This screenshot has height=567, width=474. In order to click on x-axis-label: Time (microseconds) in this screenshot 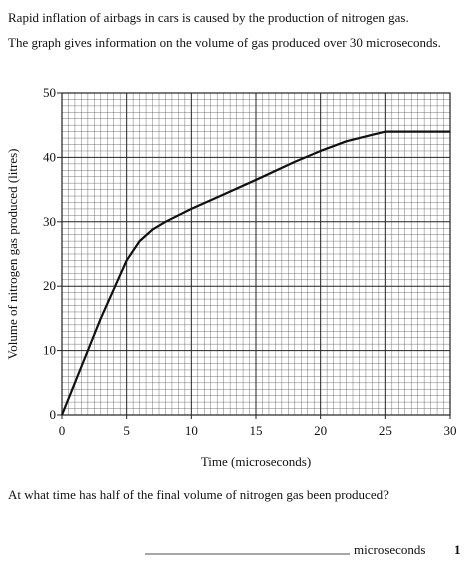, I will do `click(256, 461)`.